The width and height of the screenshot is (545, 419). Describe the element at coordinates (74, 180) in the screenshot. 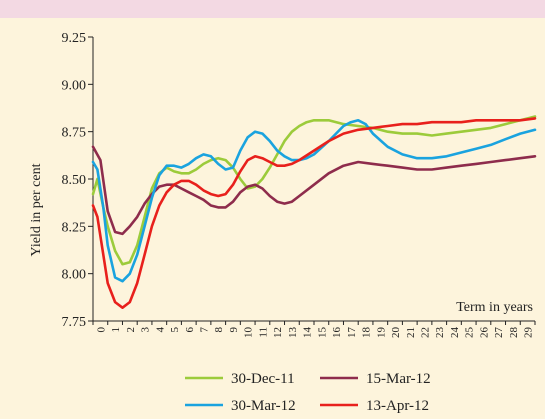

I see `y-tick-label: 8.50` at that location.